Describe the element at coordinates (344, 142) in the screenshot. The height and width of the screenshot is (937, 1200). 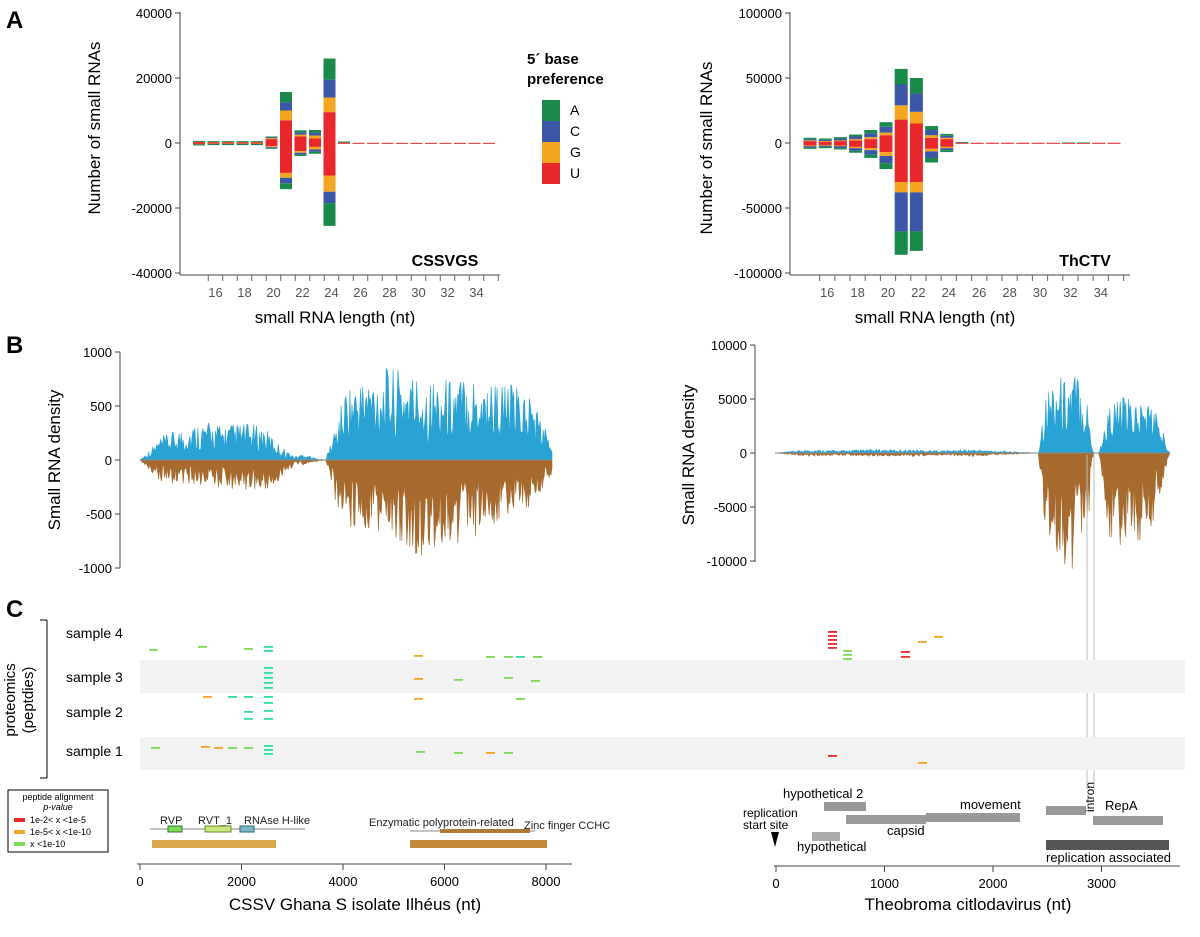
I see `bars` at that location.